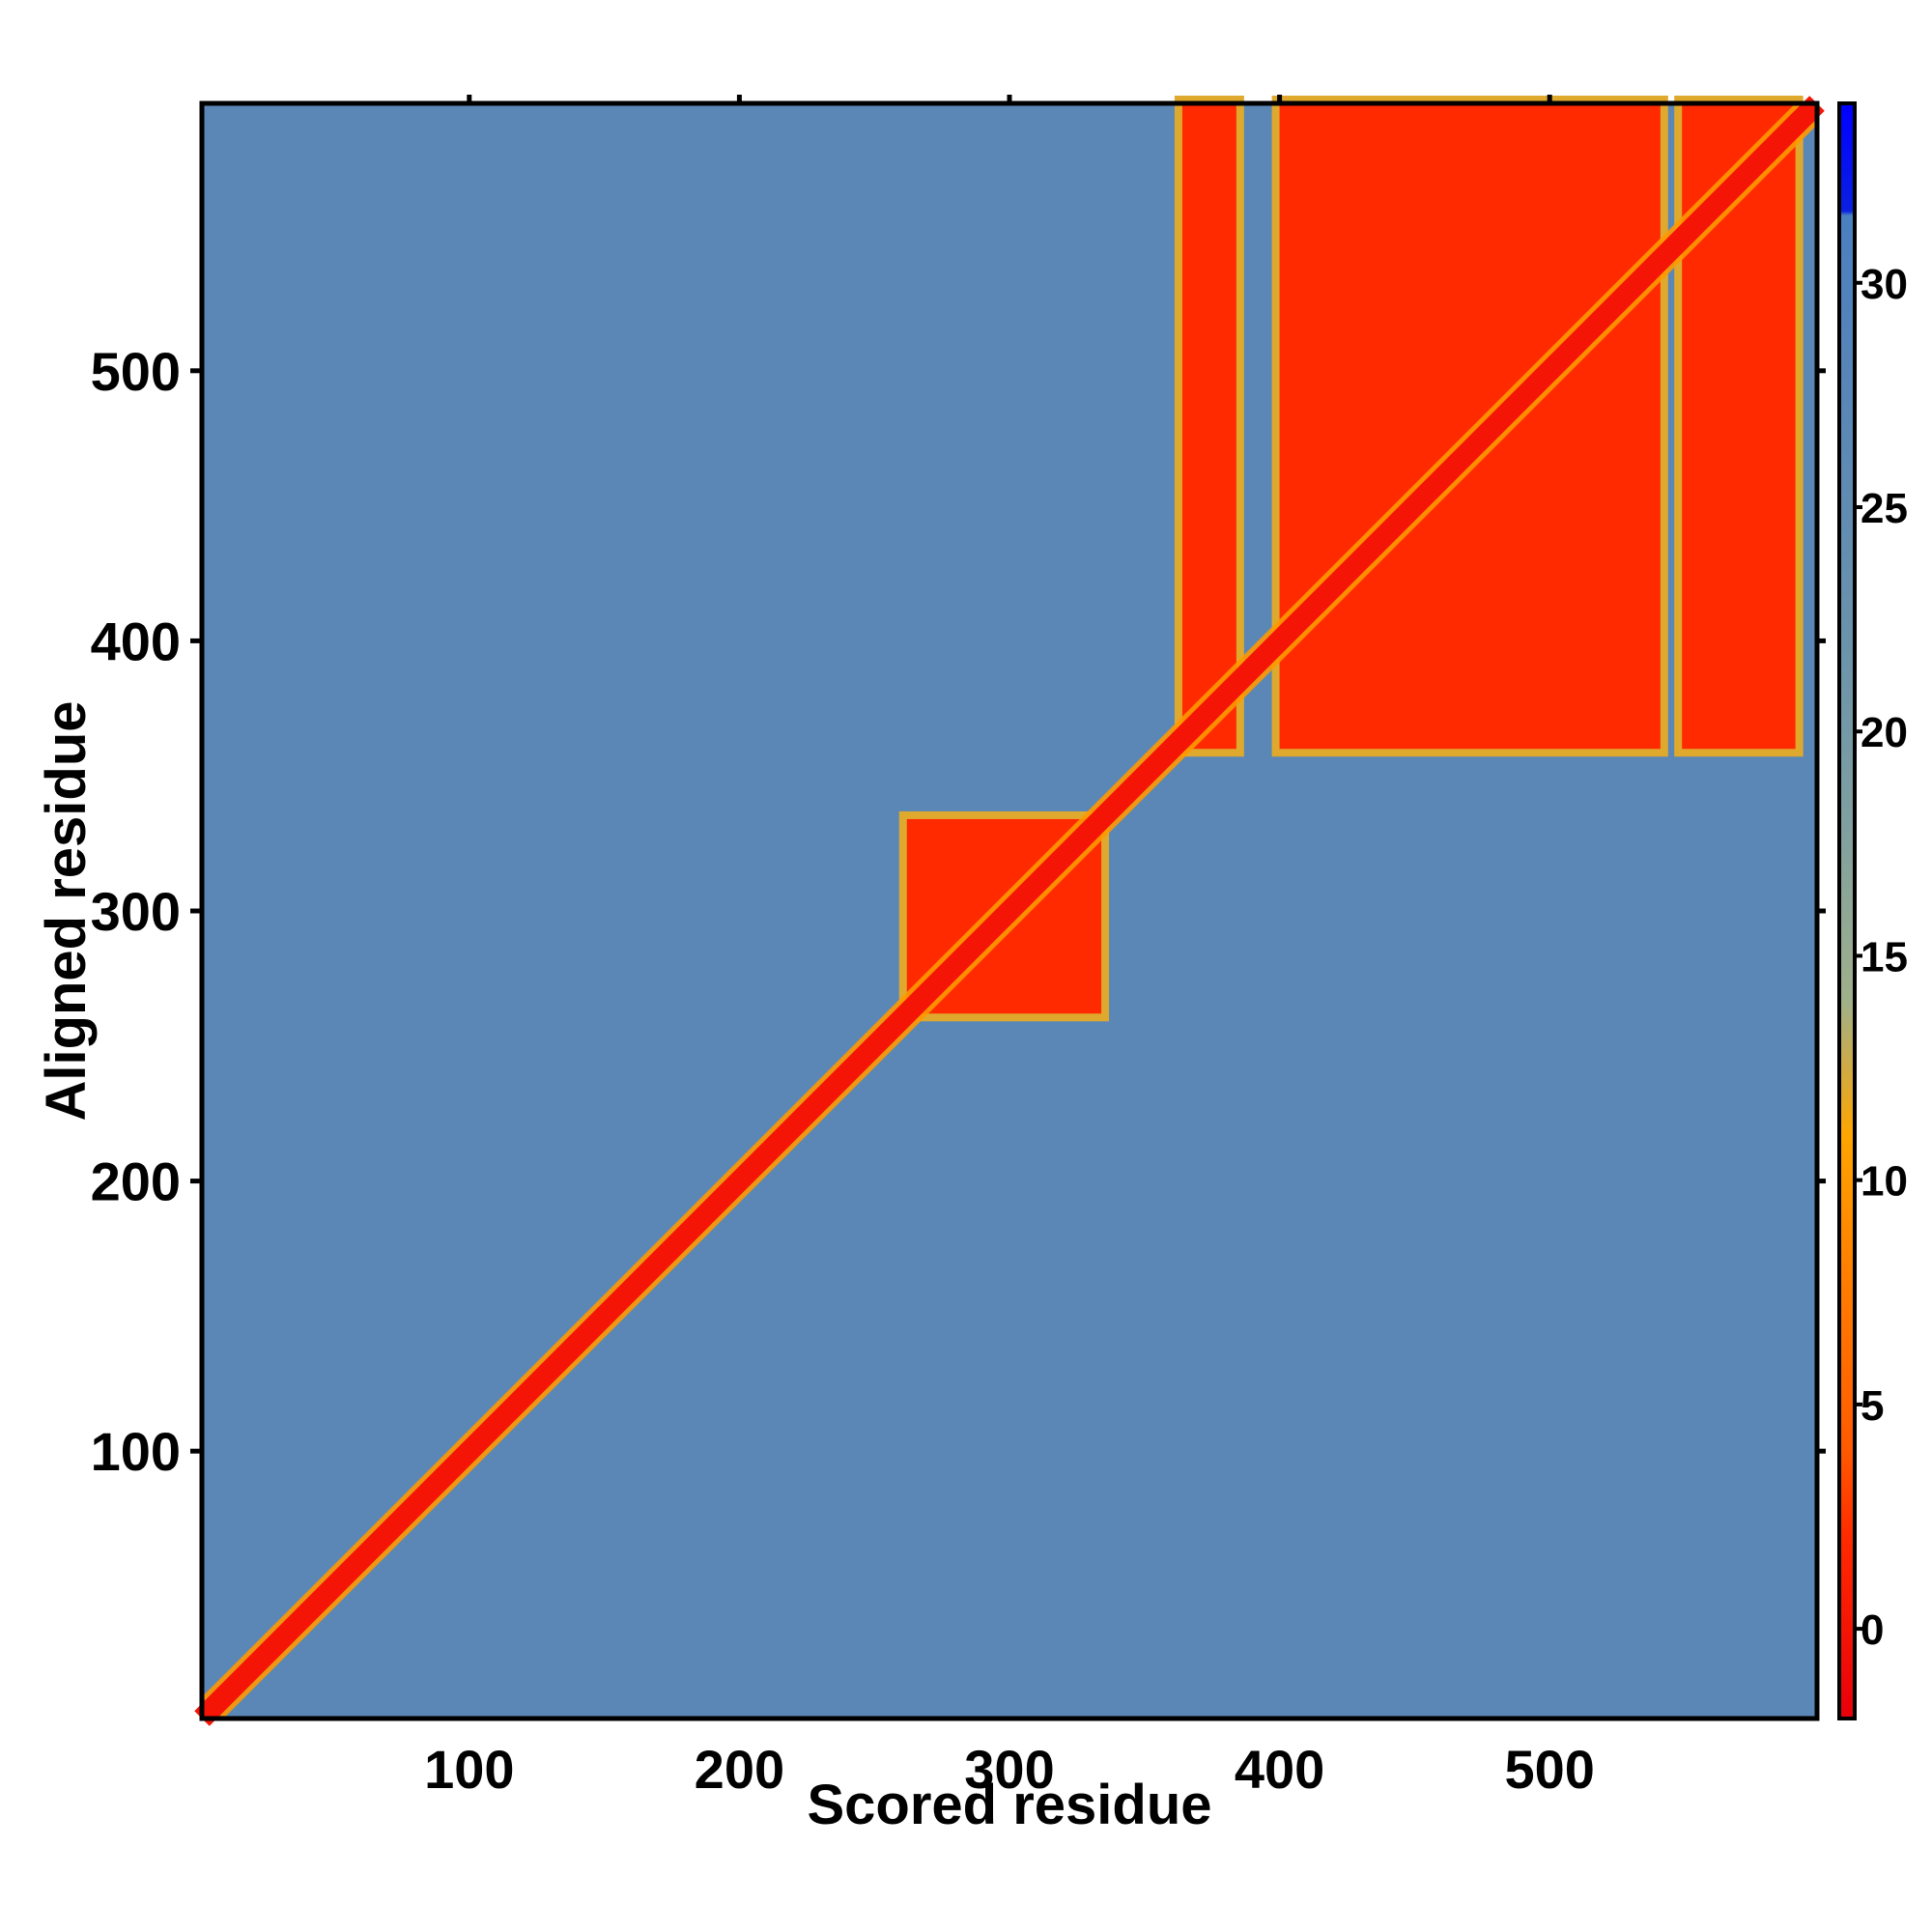  I want to click on colorbar-tick-label: 15, so click(1884, 956).